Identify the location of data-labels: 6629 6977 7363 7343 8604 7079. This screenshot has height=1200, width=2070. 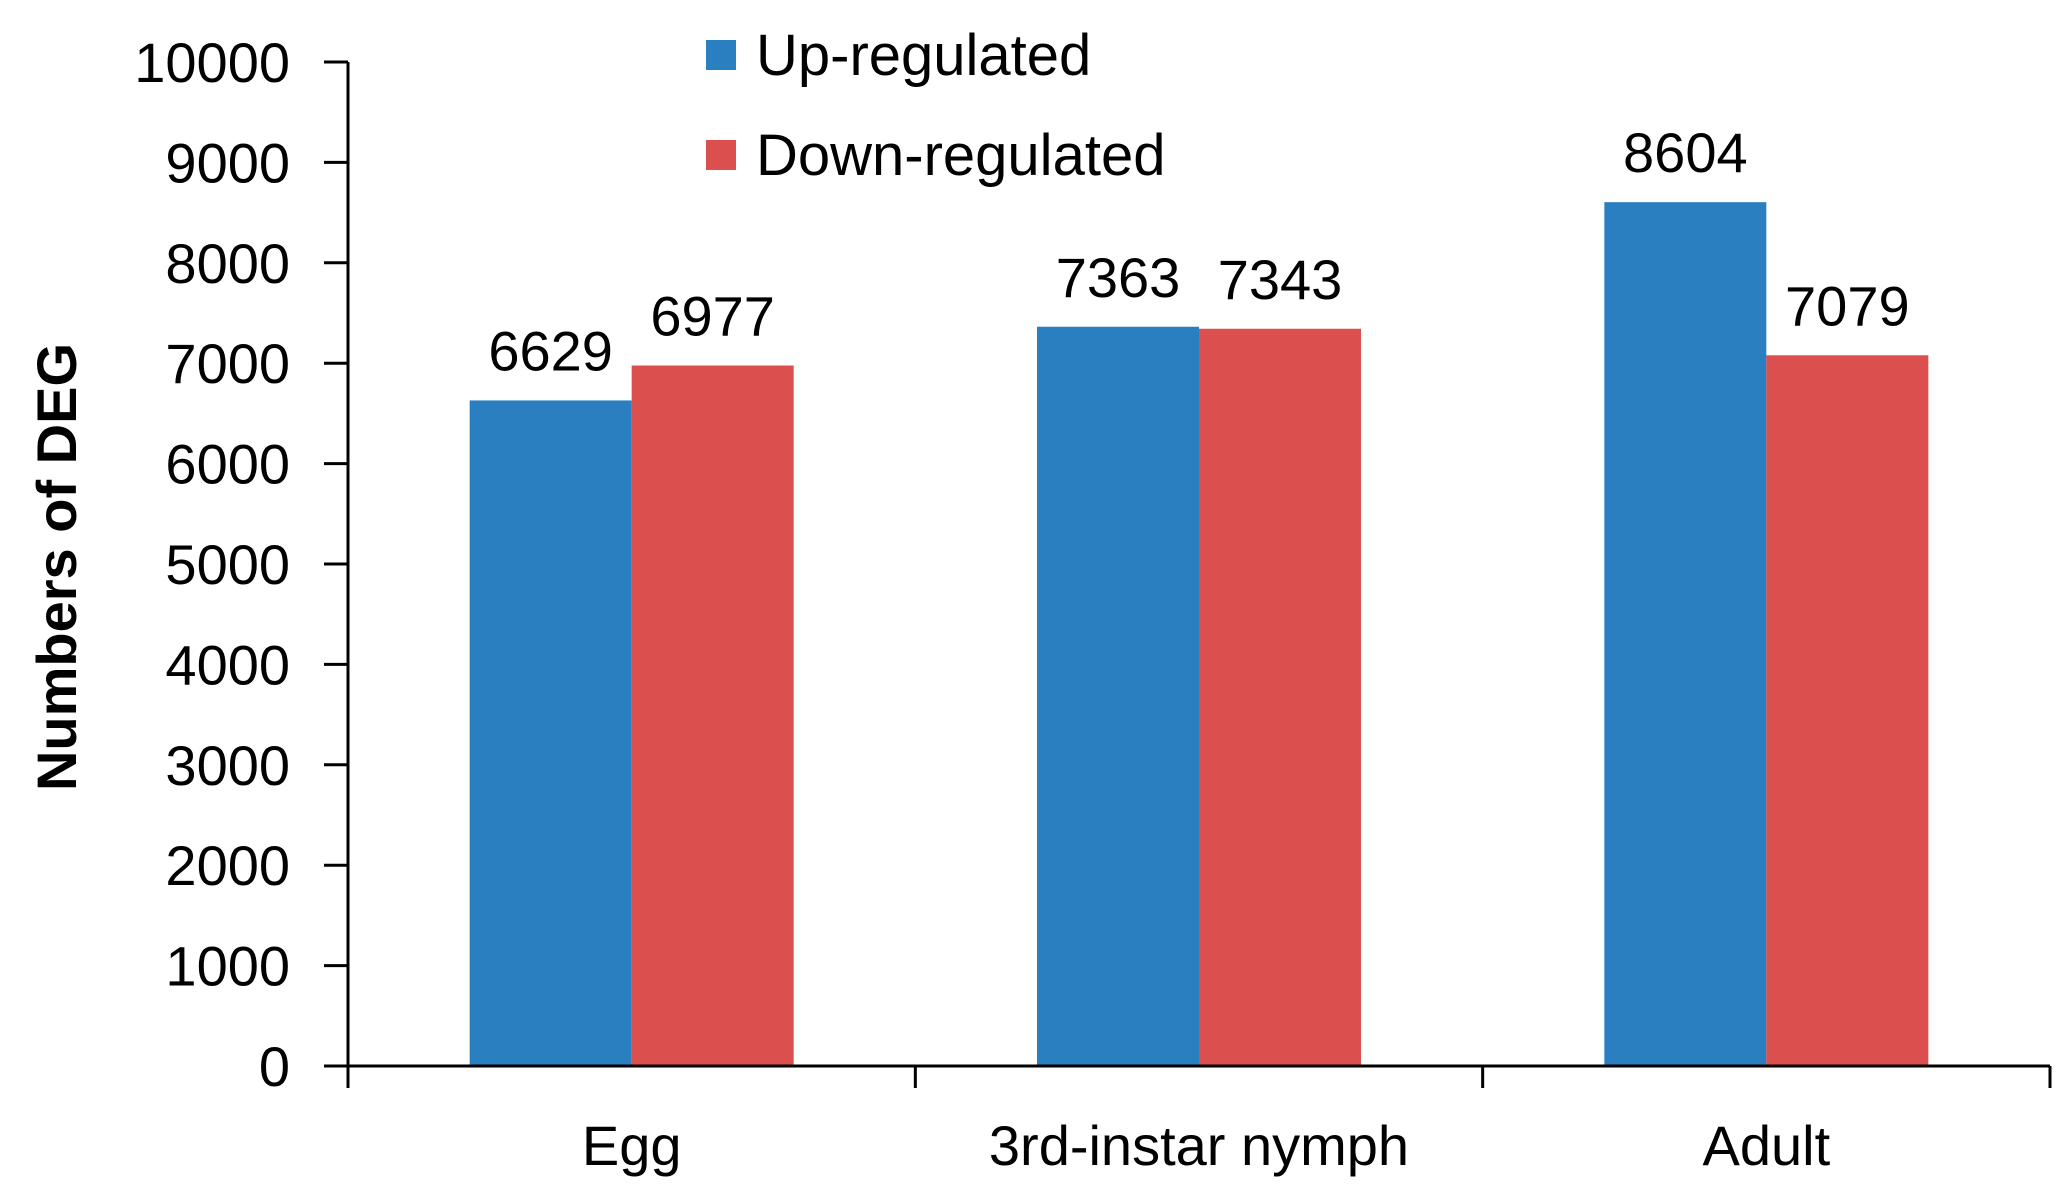
(1198, 251).